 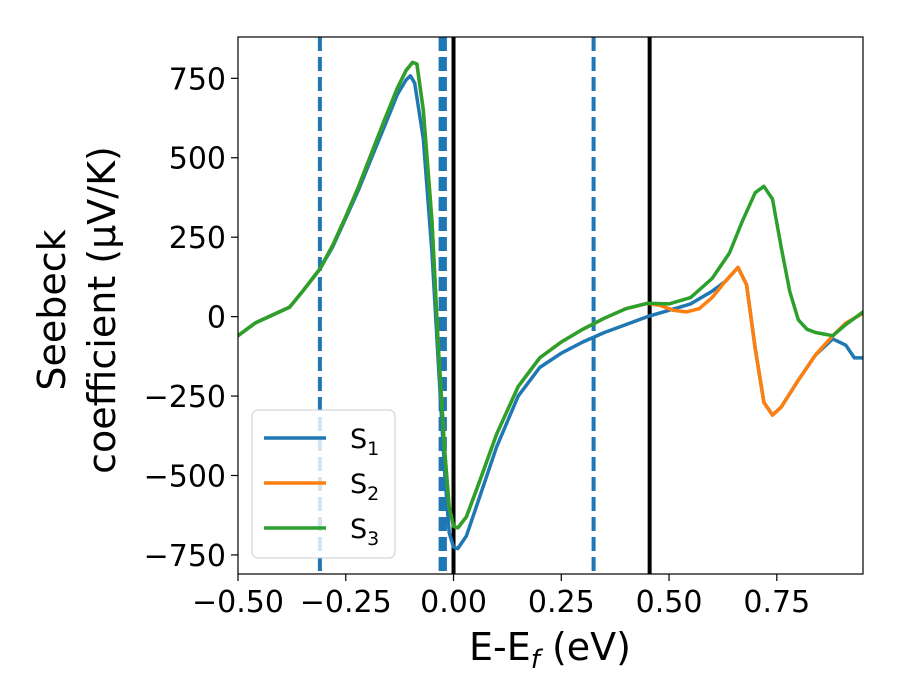 What do you see at coordinates (585, 647) in the screenshot?
I see `x-axis-label-unit: (eV)` at bounding box center [585, 647].